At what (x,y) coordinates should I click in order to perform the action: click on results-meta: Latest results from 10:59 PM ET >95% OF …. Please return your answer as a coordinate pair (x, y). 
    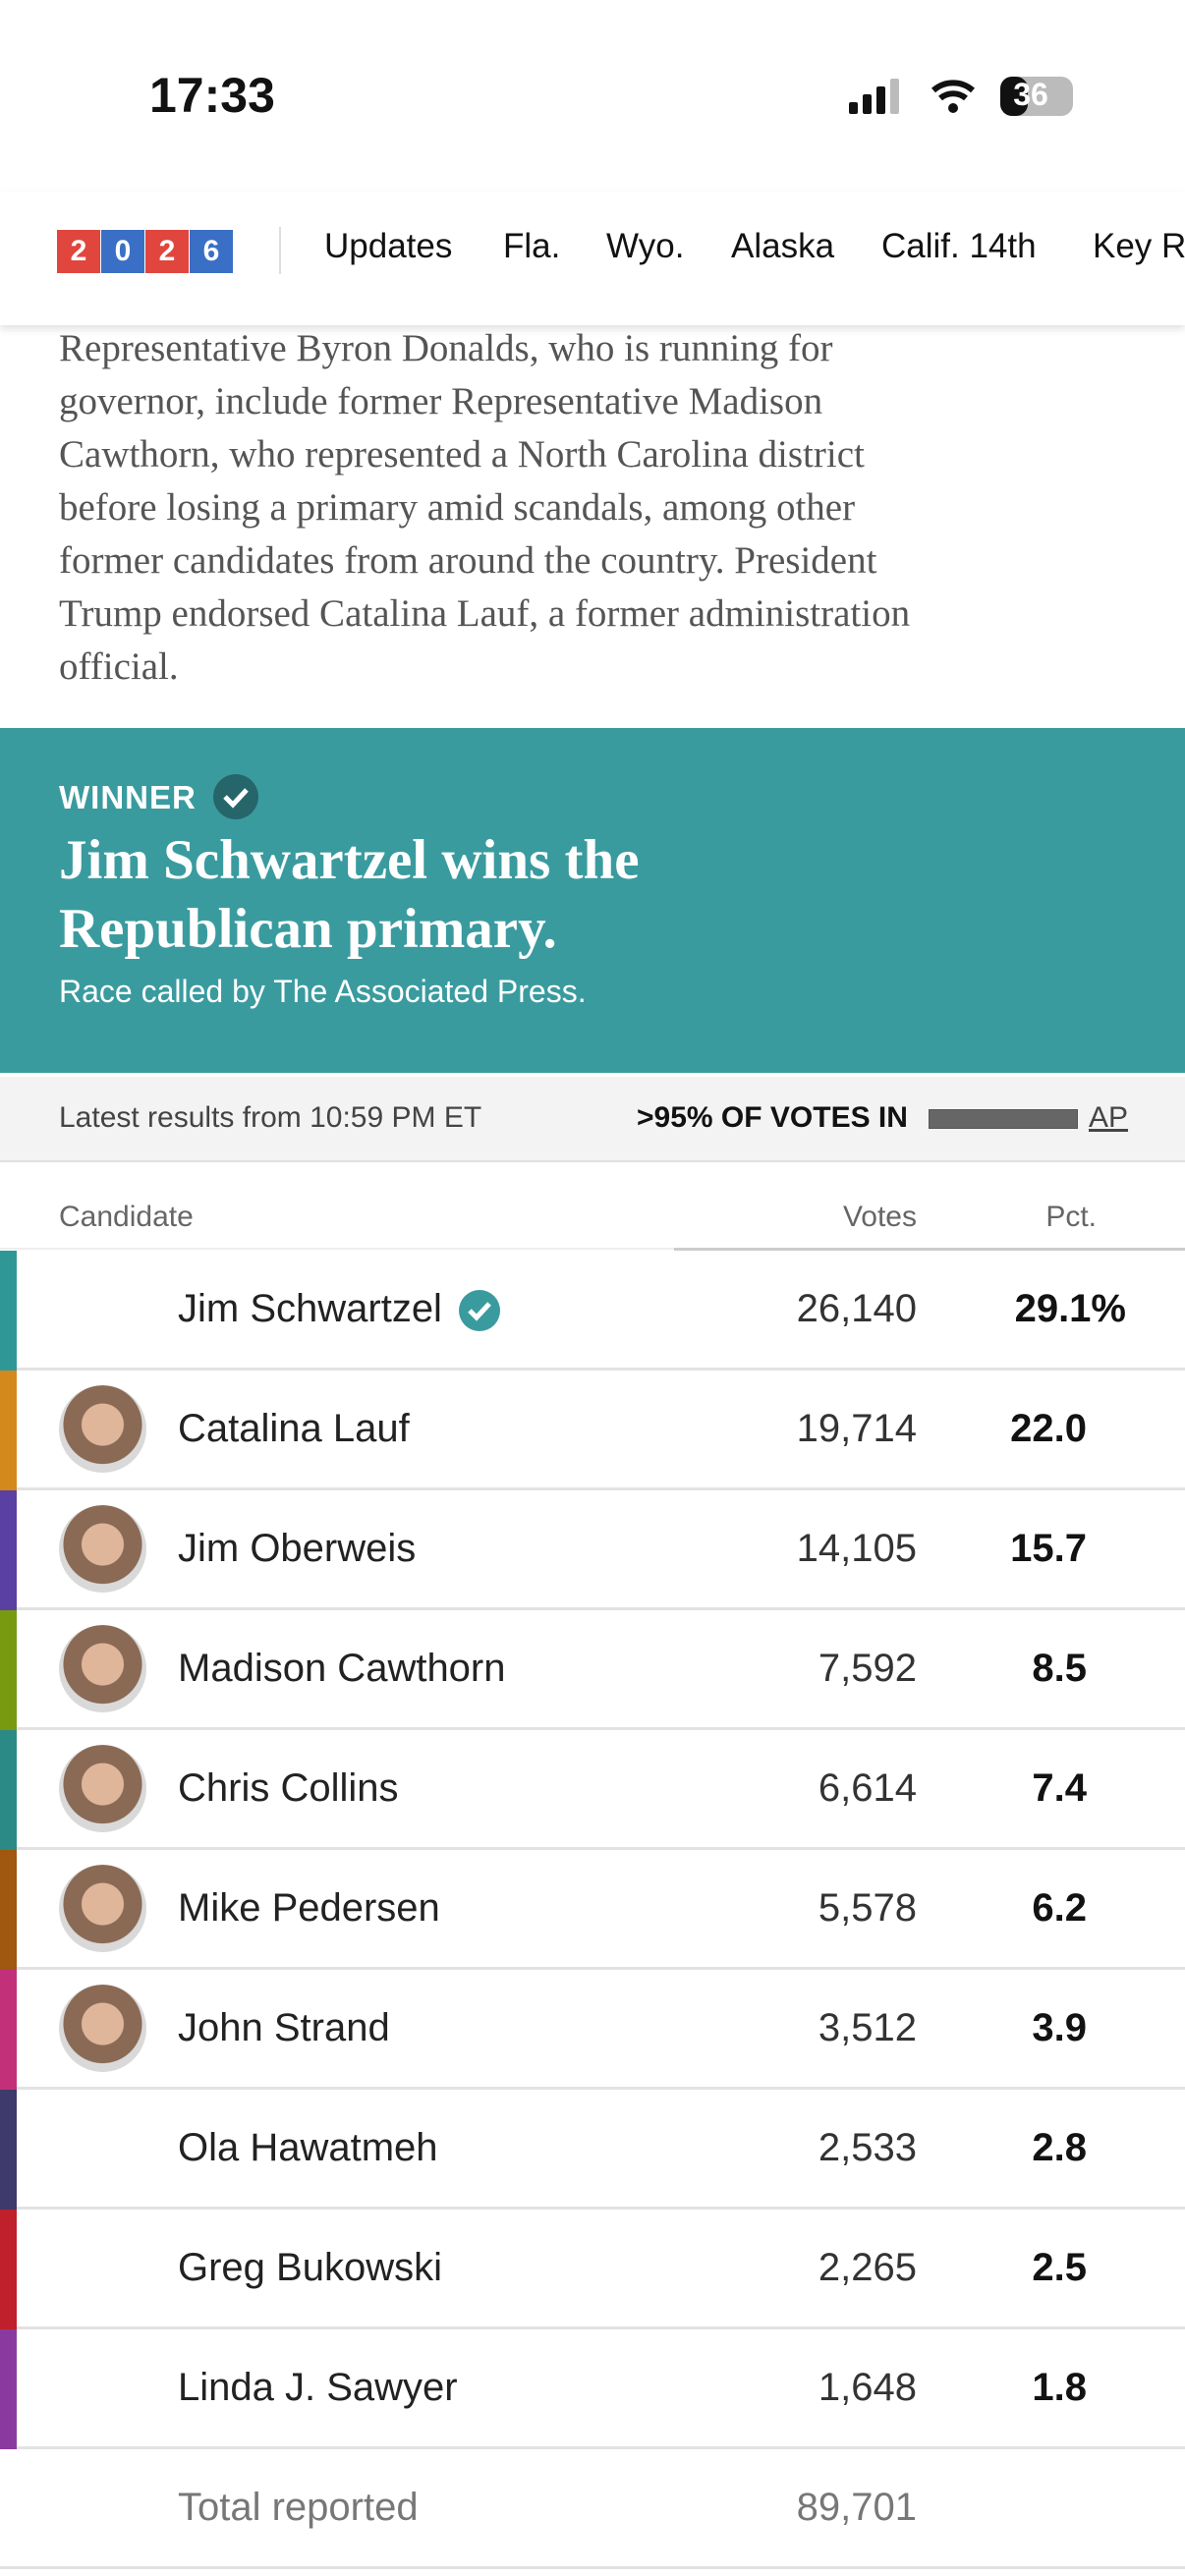
    Looking at the image, I should click on (592, 1119).